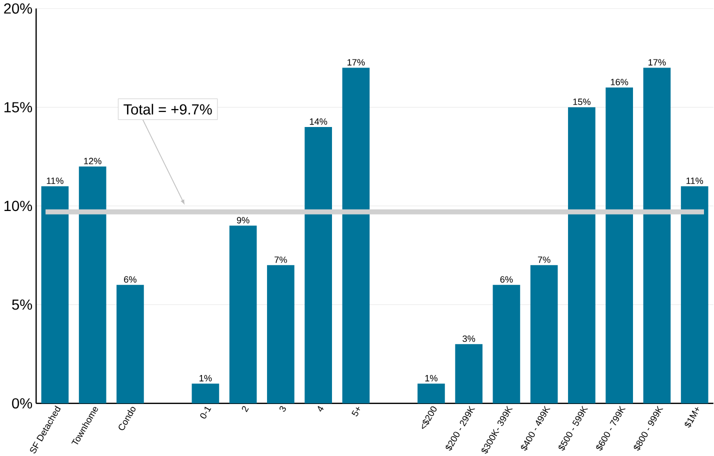 The image size is (714, 456). Describe the element at coordinates (319, 121) in the screenshot. I see `data-label: 14%` at that location.